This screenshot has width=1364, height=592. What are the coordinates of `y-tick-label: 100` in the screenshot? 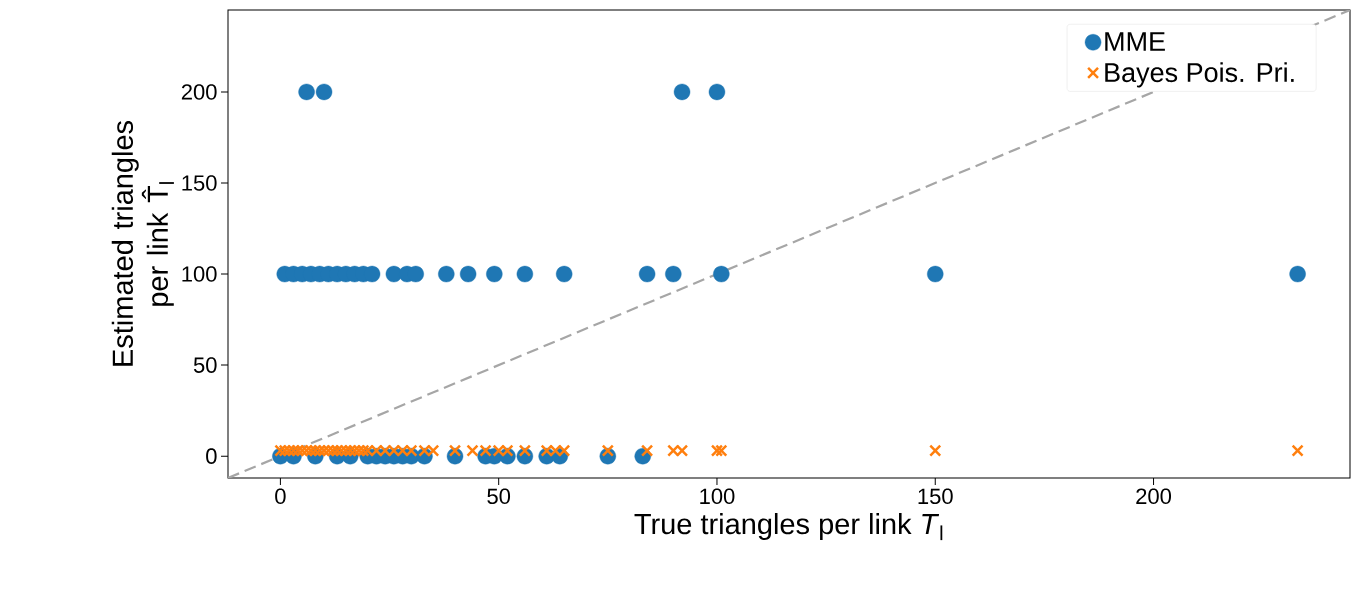 It's located at (199, 274).